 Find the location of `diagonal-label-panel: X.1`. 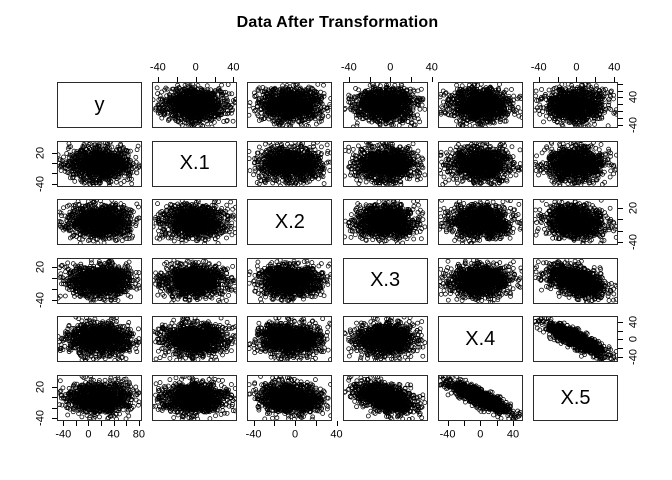

diagonal-label-panel: X.1 is located at coordinates (195, 163).